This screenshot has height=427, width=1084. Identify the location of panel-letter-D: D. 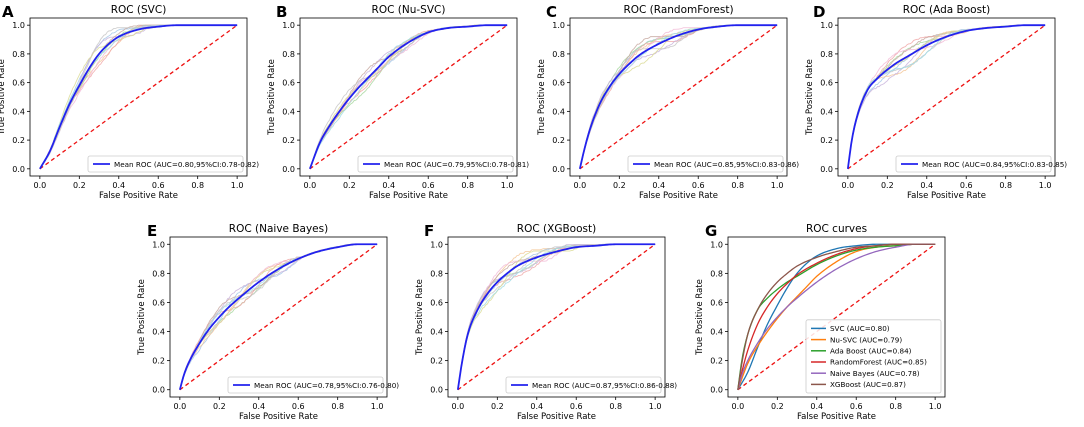
(819, 12).